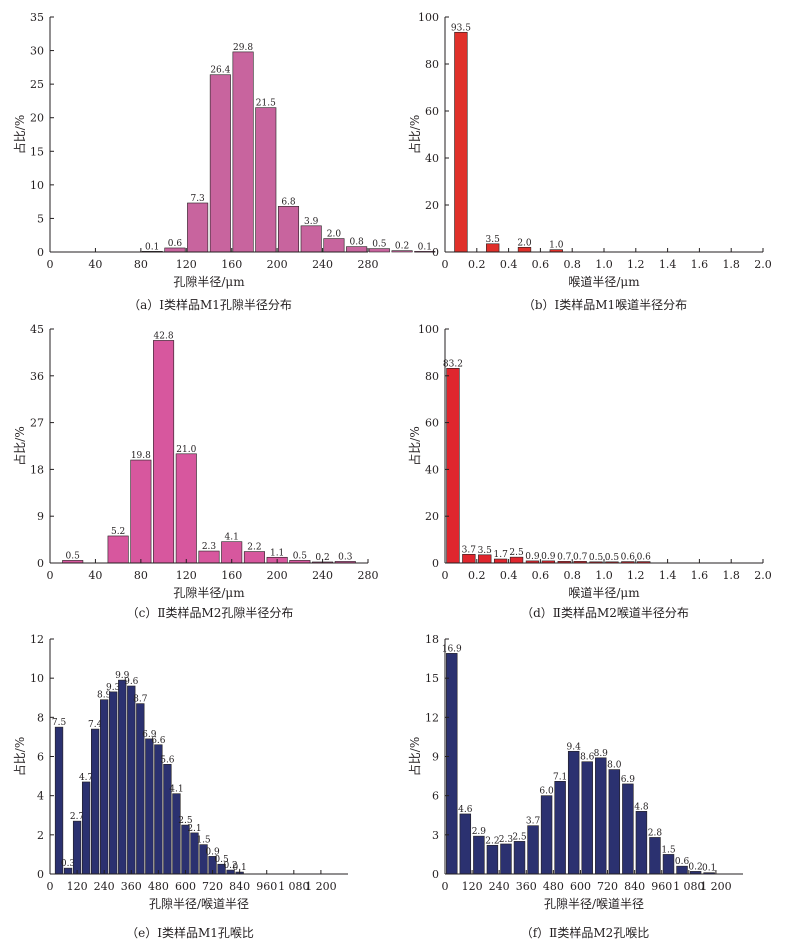 Image resolution: width=791 pixels, height=948 pixels. Describe the element at coordinates (668, 575) in the screenshot. I see `x-tick-label-d-7: 1.4` at that location.